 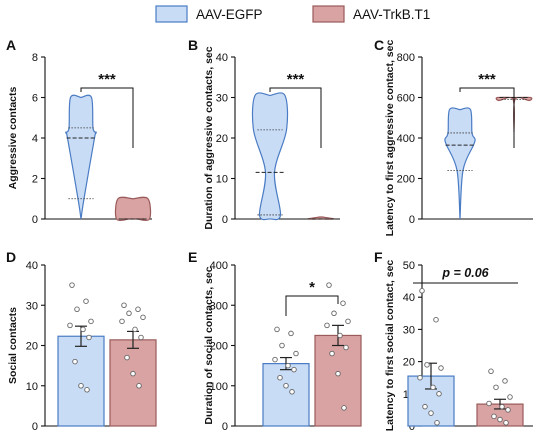 I want to click on y-tick-label: 800, so click(x=406, y=58).